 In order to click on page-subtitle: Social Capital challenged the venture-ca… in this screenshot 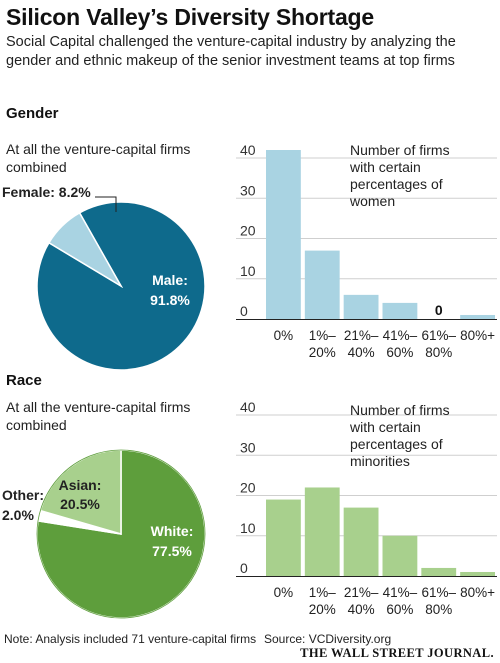, I will do `click(231, 51)`.